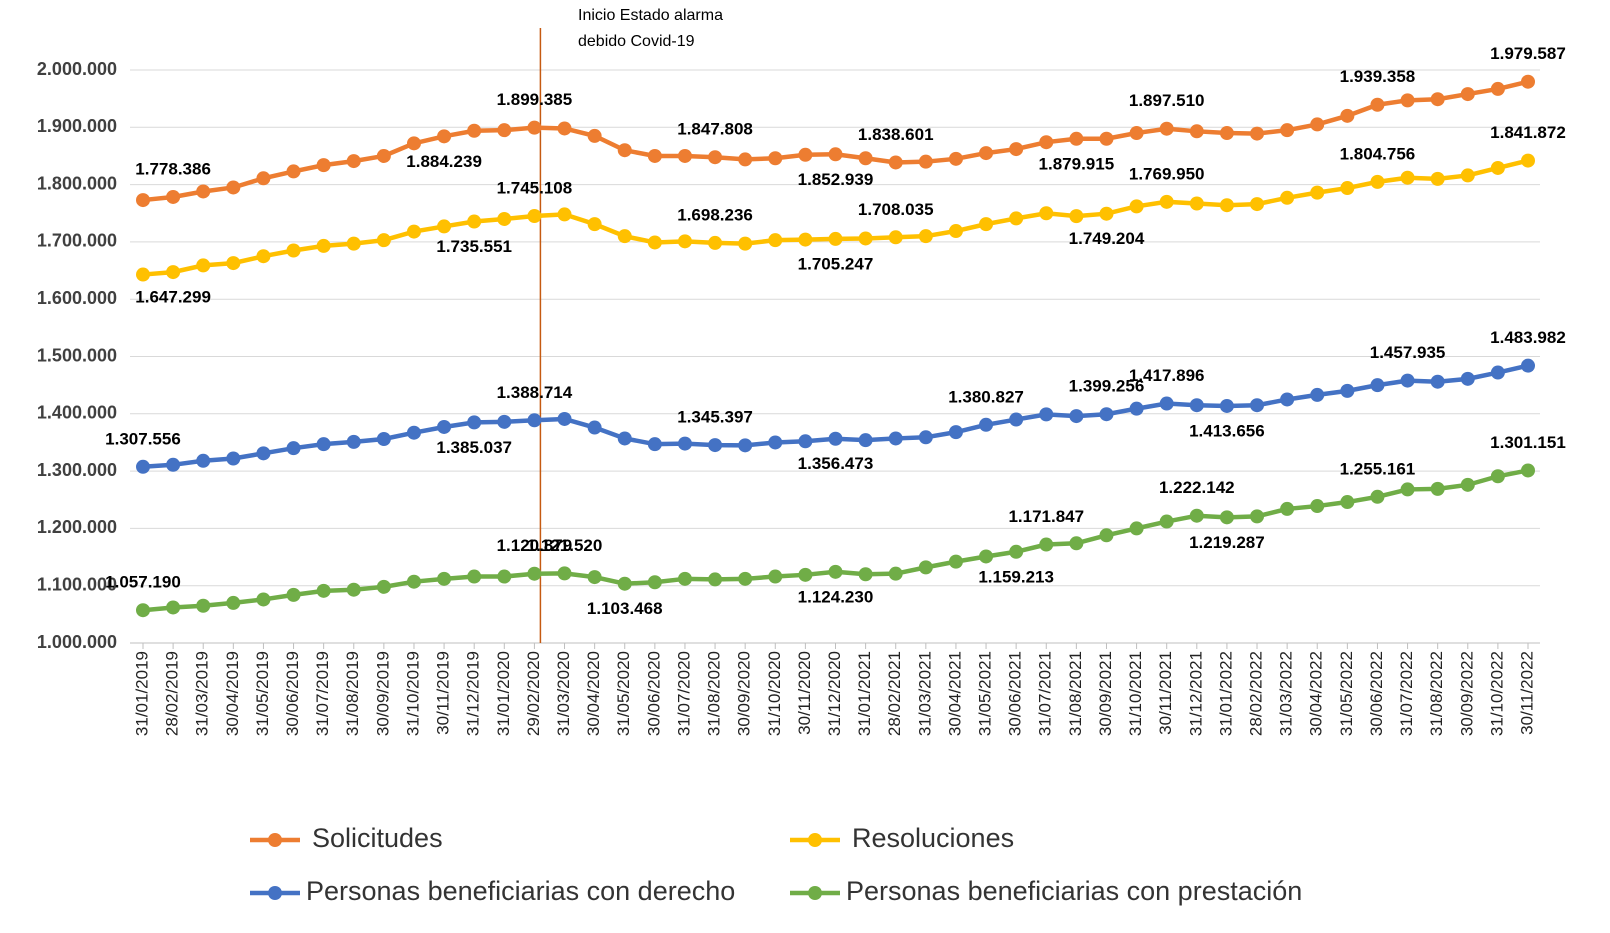 The height and width of the screenshot is (933, 1610). Describe the element at coordinates (954, 693) in the screenshot. I see `x-tick-label: 30/04/2021` at that location.